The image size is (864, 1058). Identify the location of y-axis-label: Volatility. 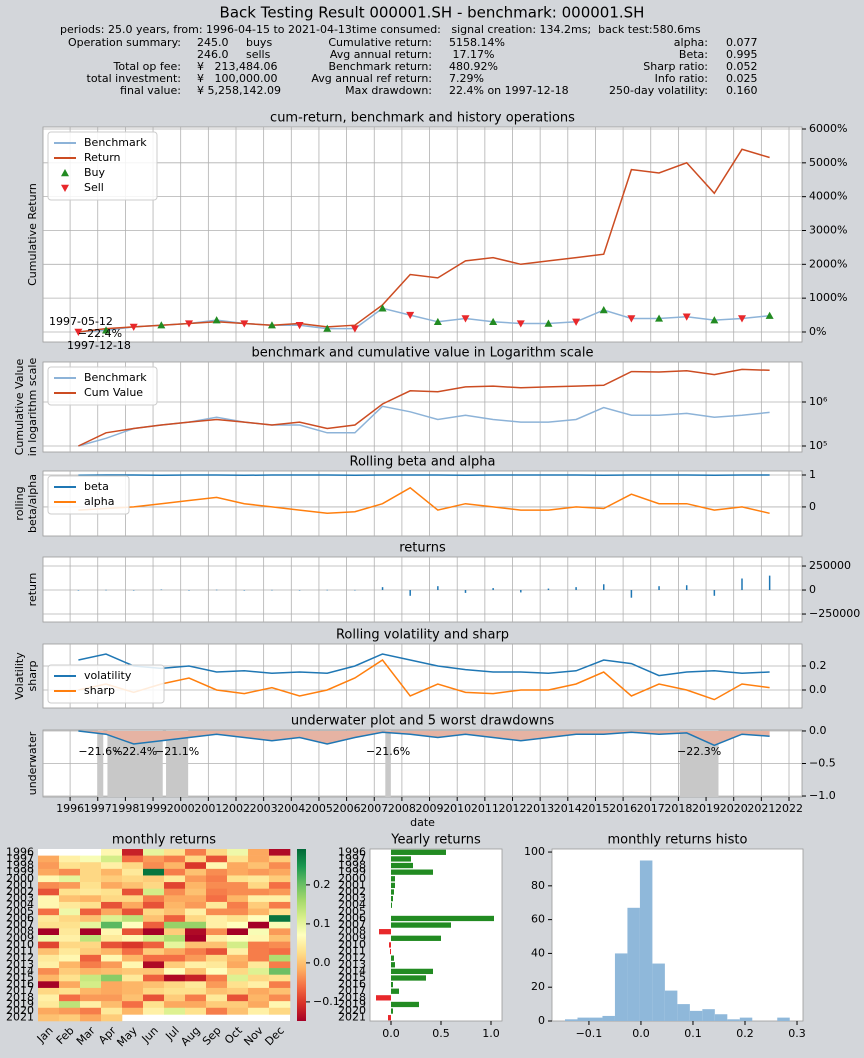
(19, 676).